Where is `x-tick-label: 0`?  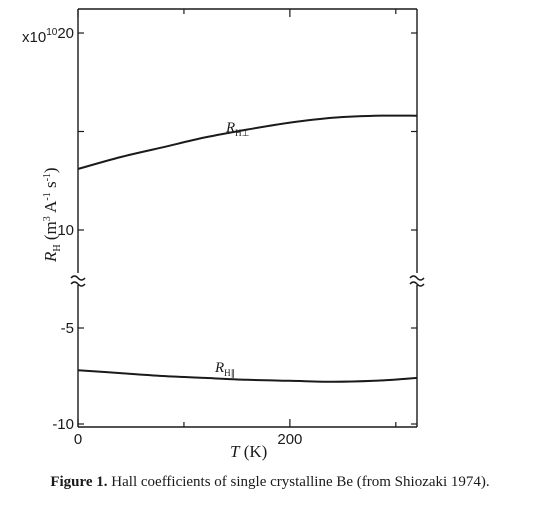 x-tick-label: 0 is located at coordinates (78, 439).